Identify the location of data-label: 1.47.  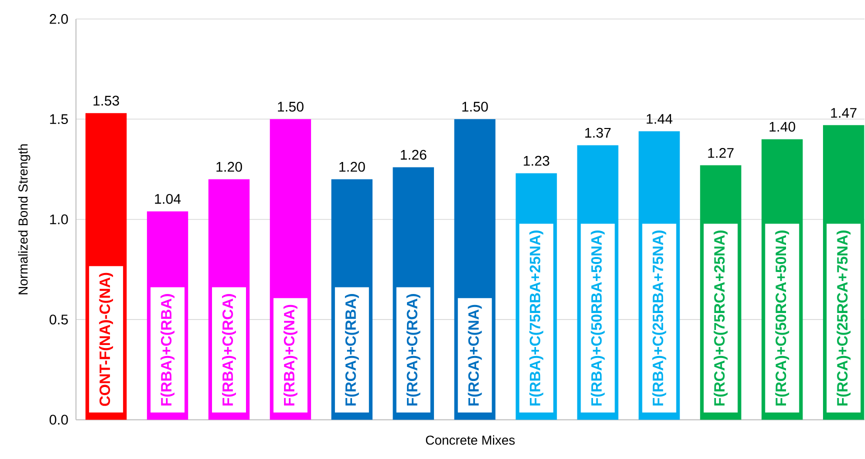
(843, 113).